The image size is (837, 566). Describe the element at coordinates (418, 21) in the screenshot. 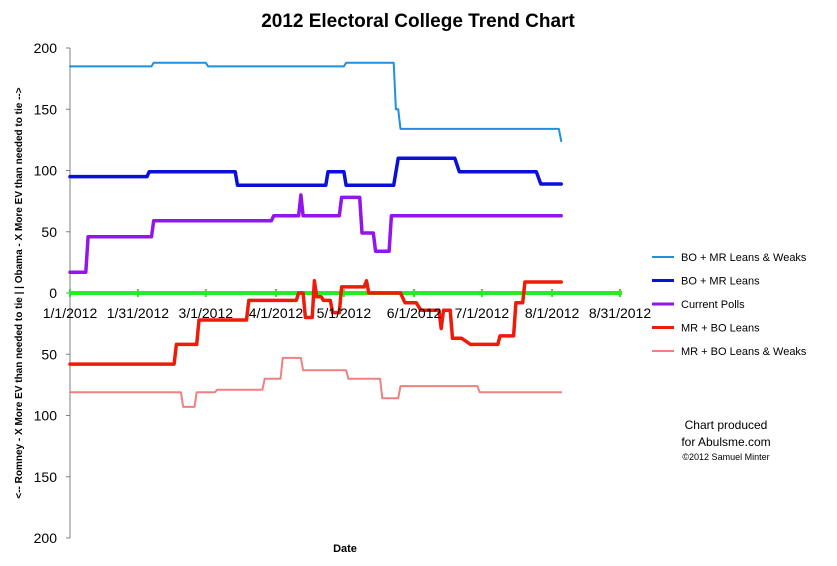

I see `chart-title: 2012 Electoral College Trend Chart` at that location.